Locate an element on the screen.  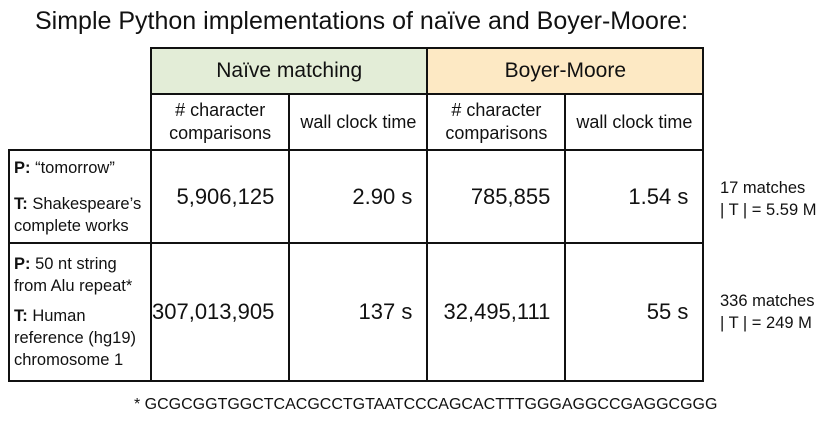
text-description: Shakespeare’s complete works is located at coordinates (78, 214).